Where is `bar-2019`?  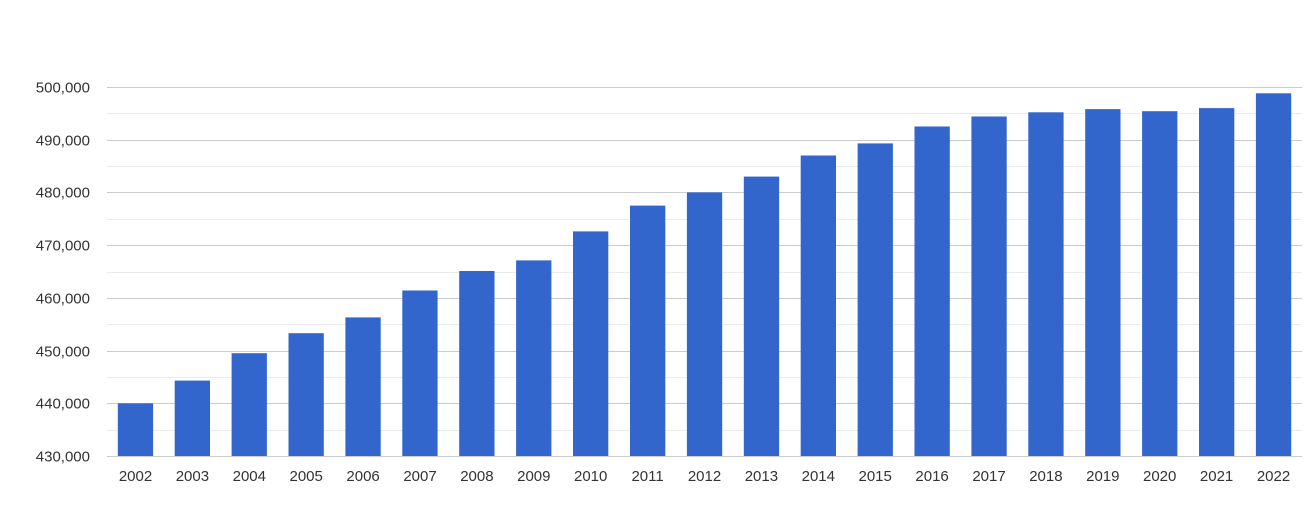
bar-2019 is located at coordinates (1103, 282).